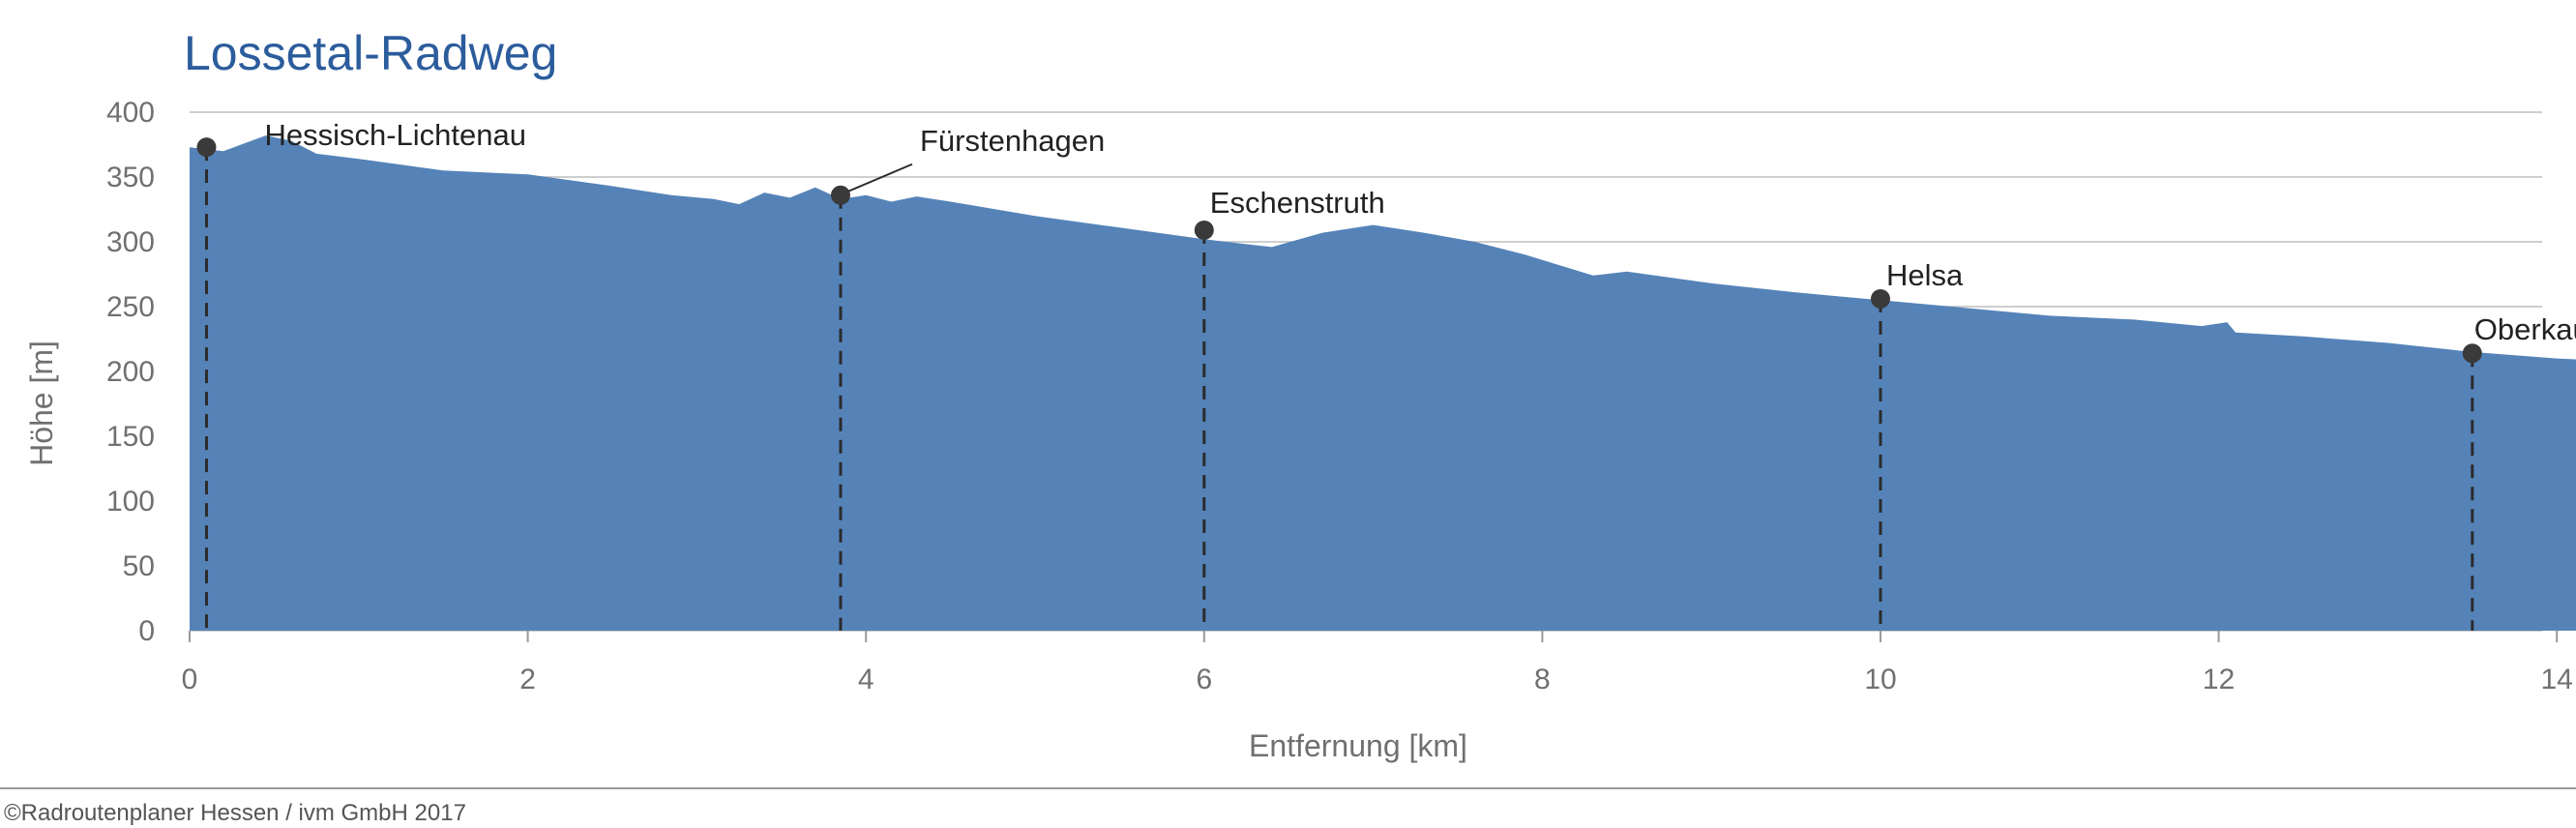 The width and height of the screenshot is (2576, 828). What do you see at coordinates (130, 242) in the screenshot?
I see `y-tick-label: 300` at bounding box center [130, 242].